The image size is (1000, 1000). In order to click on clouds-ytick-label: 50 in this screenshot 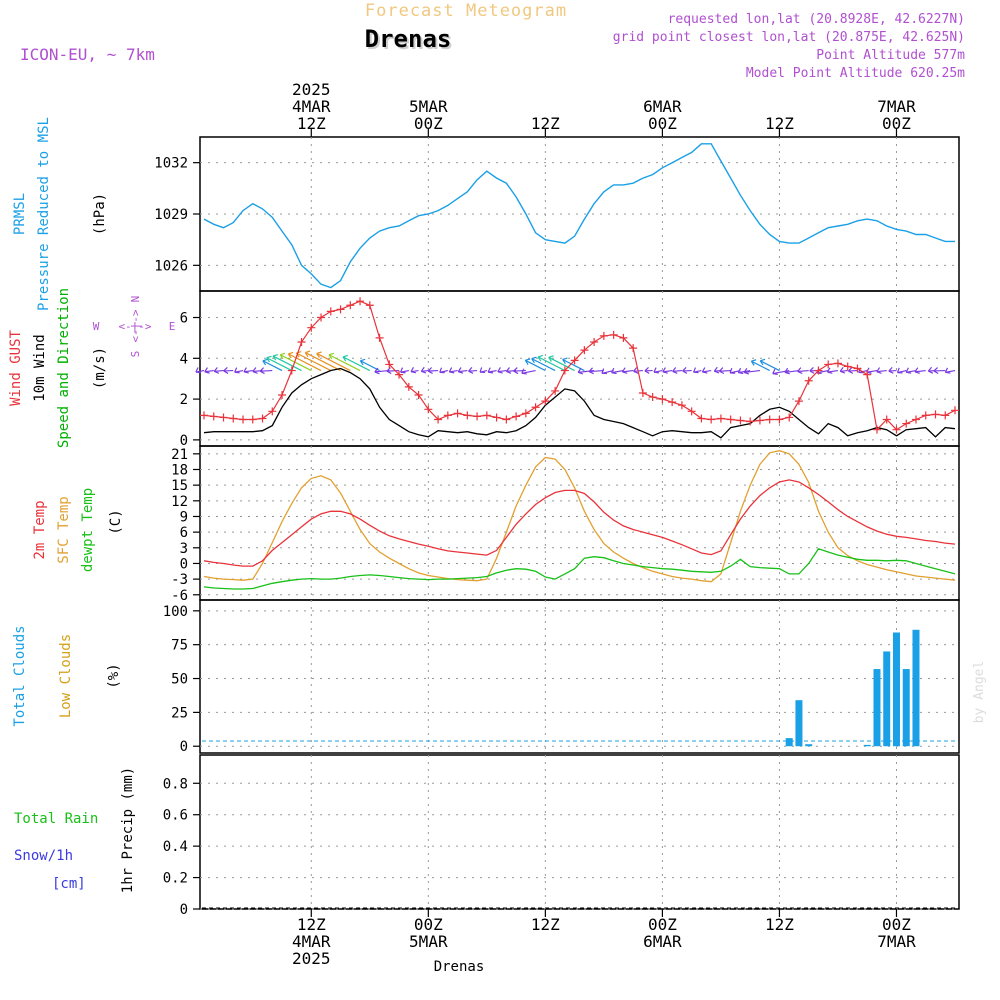, I will do `click(179, 680)`.